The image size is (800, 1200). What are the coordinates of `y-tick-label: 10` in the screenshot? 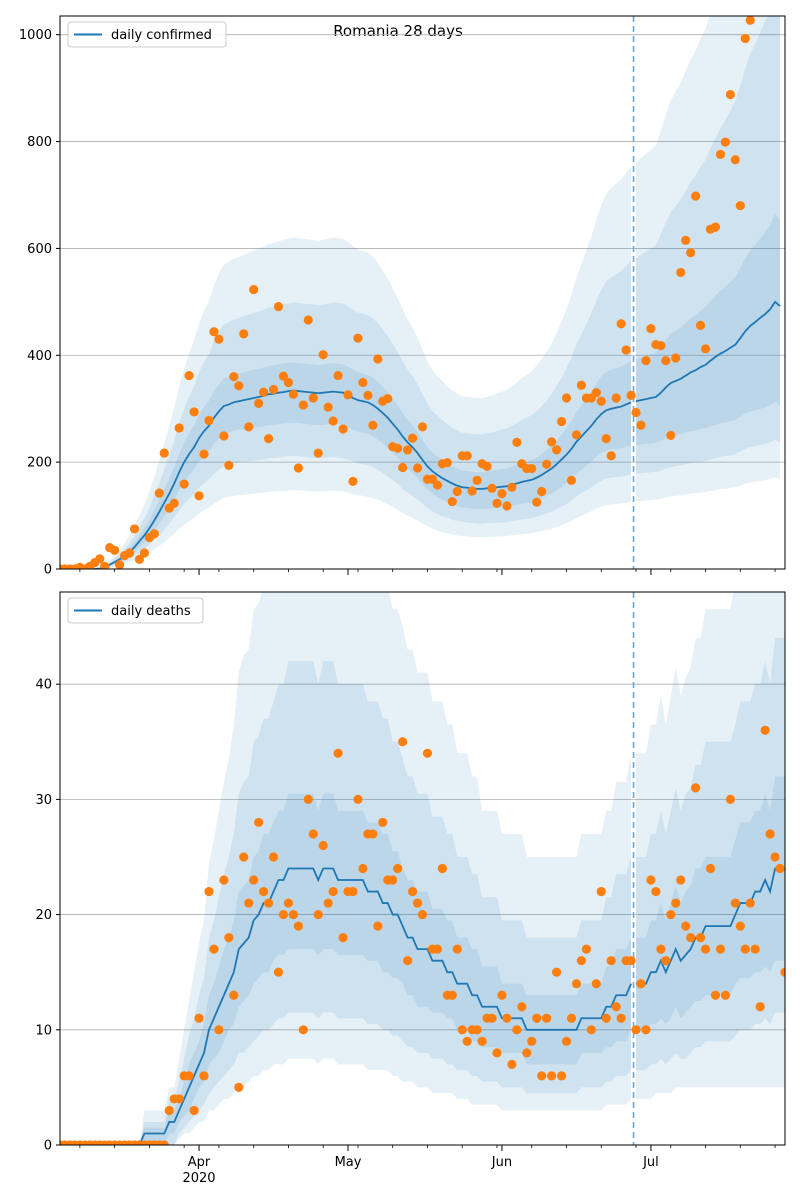 It's located at (43, 1030).